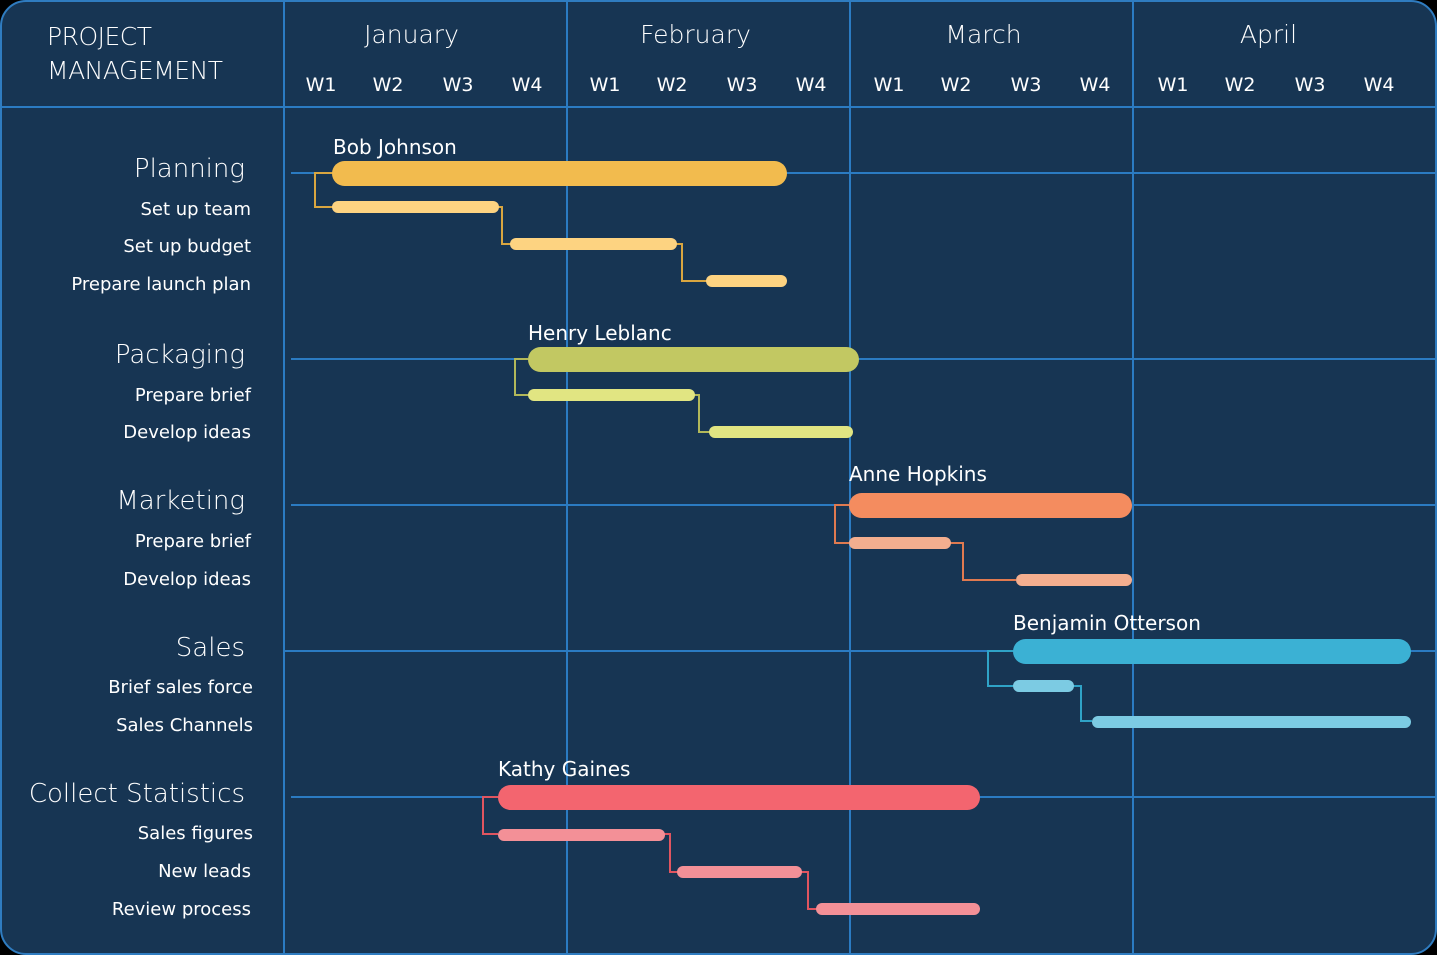  I want to click on task-label: Review process, so click(181, 909).